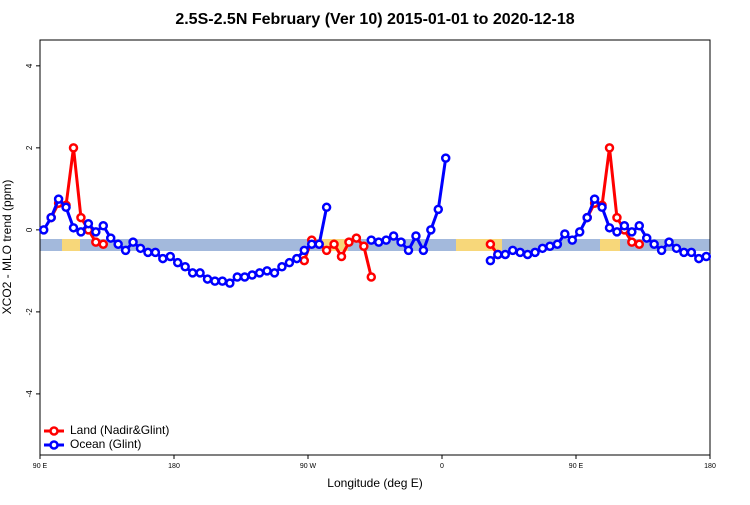  What do you see at coordinates (40, 466) in the screenshot?
I see `x-tick-label: 90 E` at bounding box center [40, 466].